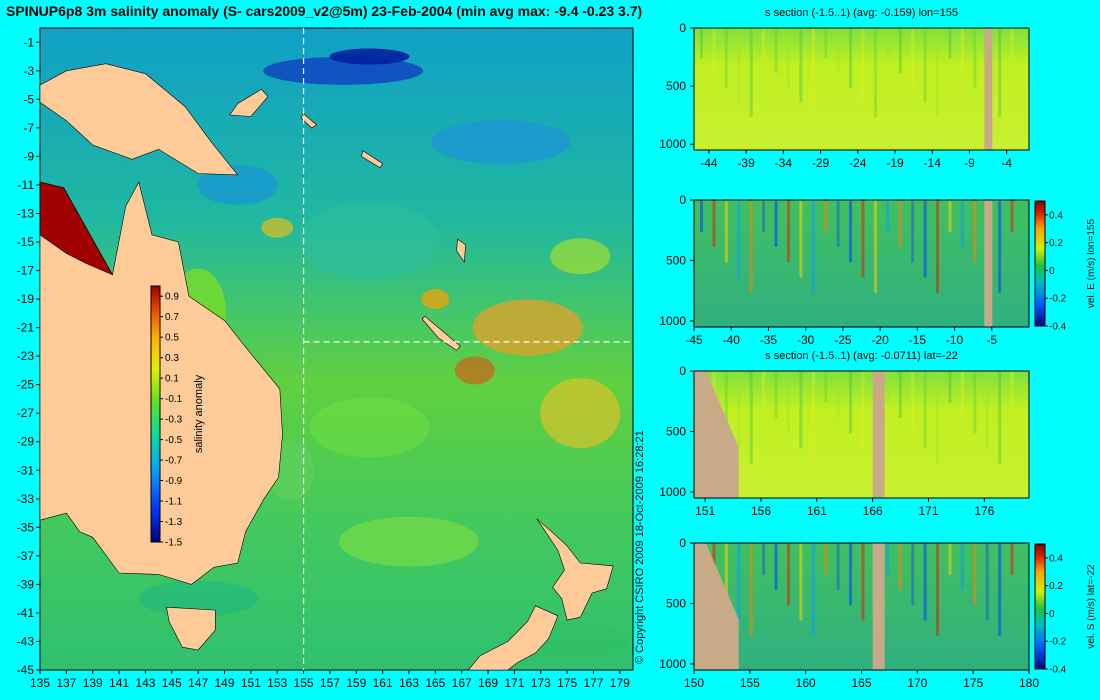  Describe the element at coordinates (593, 683) in the screenshot. I see `map-x-tick-label: 177` at that location.